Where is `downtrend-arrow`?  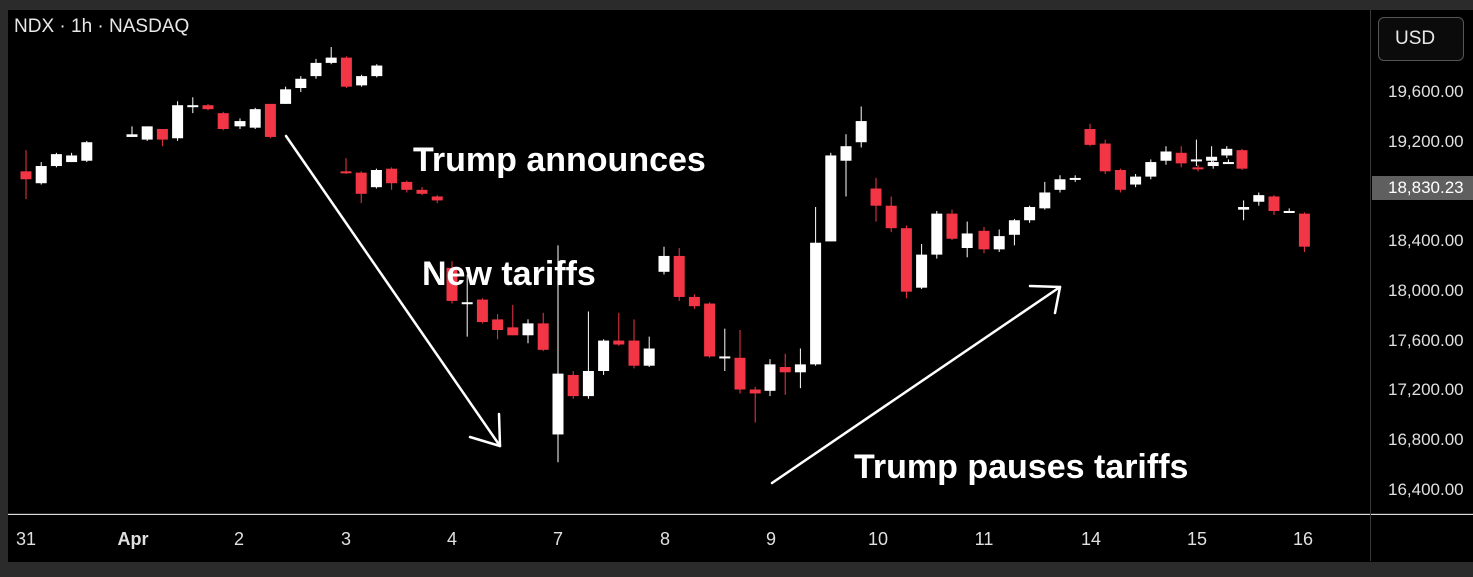
downtrend-arrow is located at coordinates (393, 291).